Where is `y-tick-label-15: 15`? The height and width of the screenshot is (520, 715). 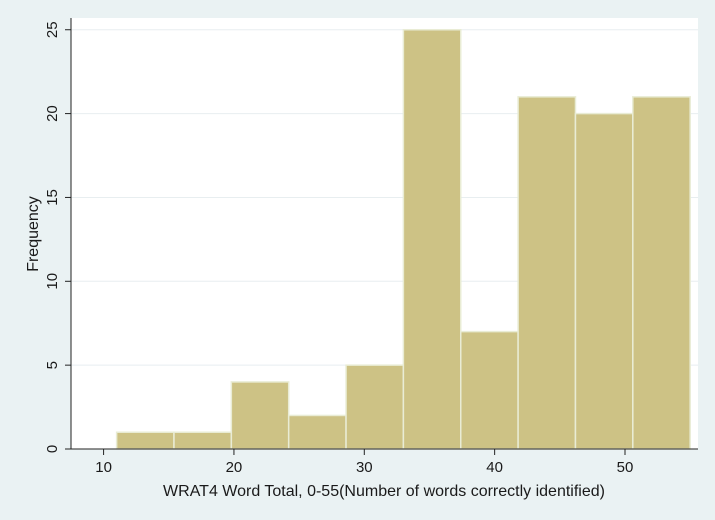 y-tick-label-15: 15 is located at coordinates (52, 197).